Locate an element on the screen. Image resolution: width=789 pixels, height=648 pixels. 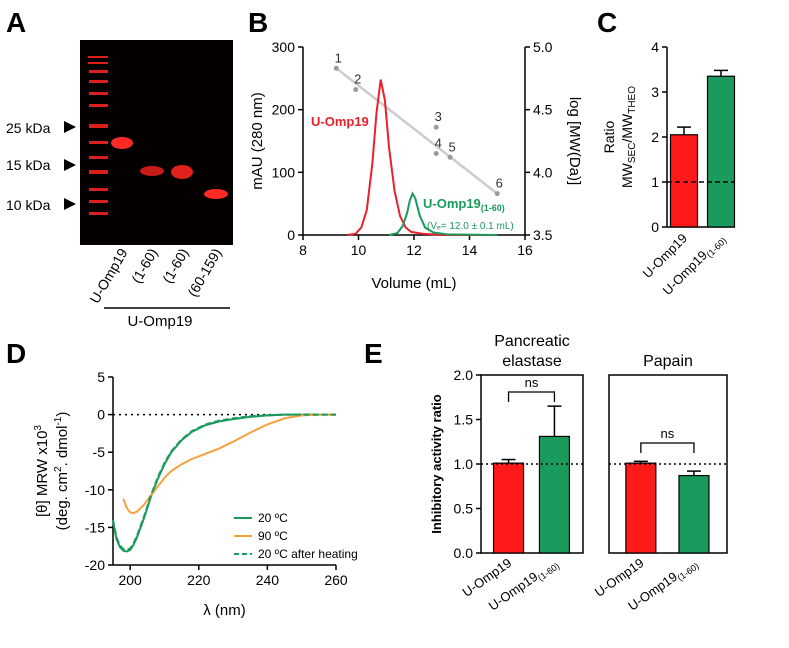
gel-lane-label-2: (1-60) is located at coordinates (144, 266).